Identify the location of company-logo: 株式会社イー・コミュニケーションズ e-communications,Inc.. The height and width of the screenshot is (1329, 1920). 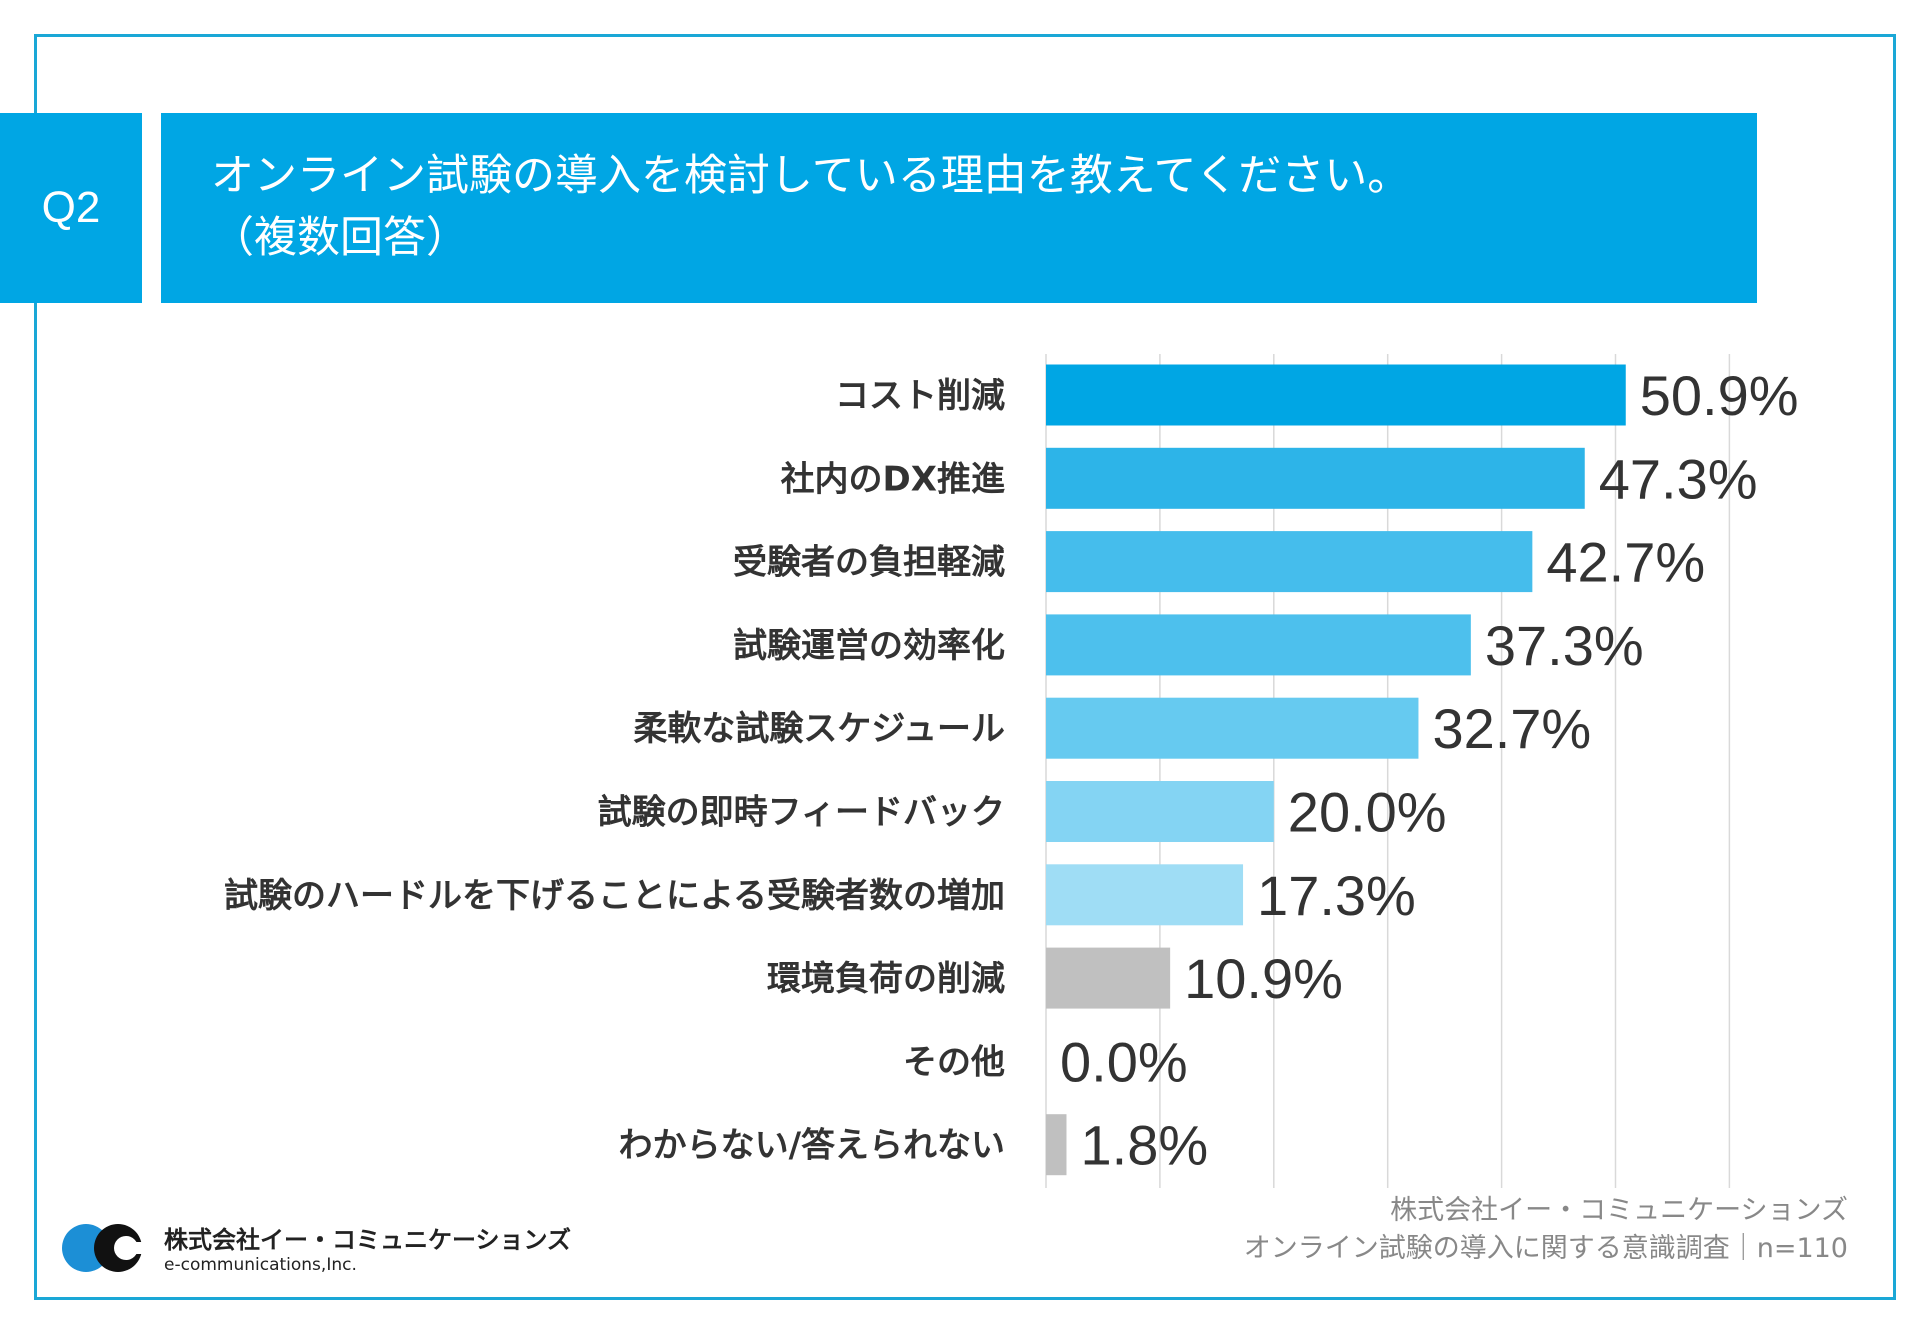
(315, 1247).